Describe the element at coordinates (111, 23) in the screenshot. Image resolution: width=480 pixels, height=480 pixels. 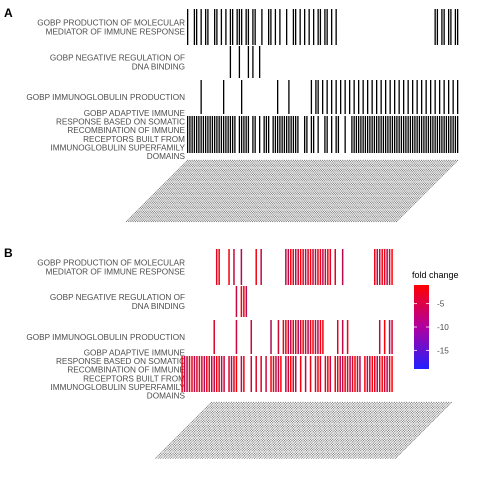
I see `row-label-line: GOBP PRODUCTION OF MOLECULAR` at that location.